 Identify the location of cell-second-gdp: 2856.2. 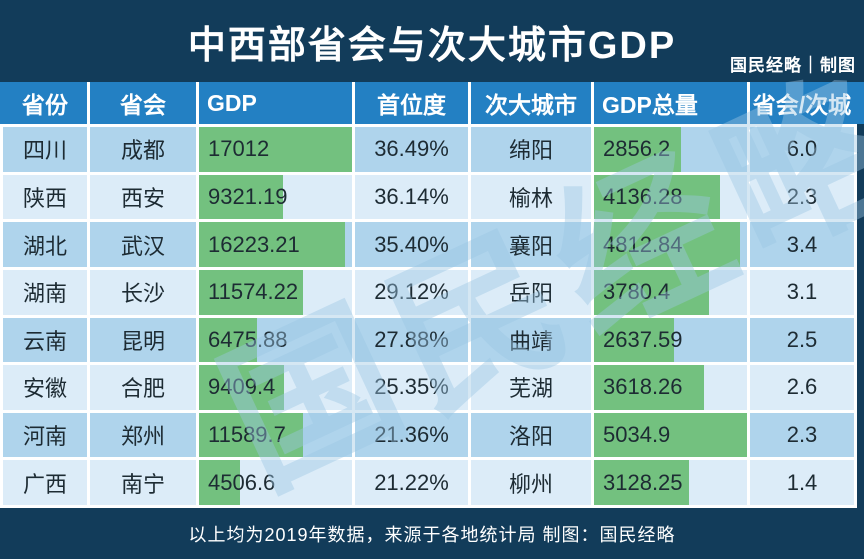
(670, 149).